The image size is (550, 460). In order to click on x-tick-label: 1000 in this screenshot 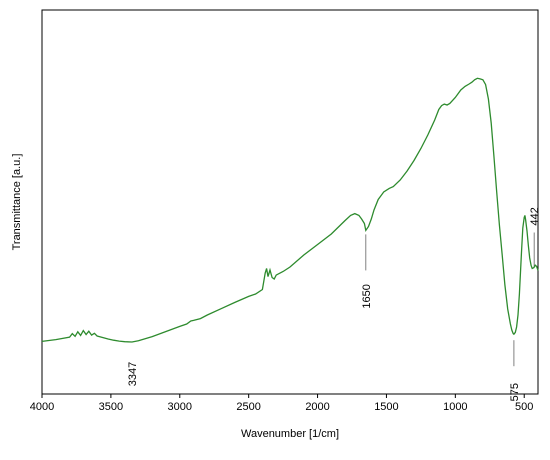, I will do `click(455, 407)`.